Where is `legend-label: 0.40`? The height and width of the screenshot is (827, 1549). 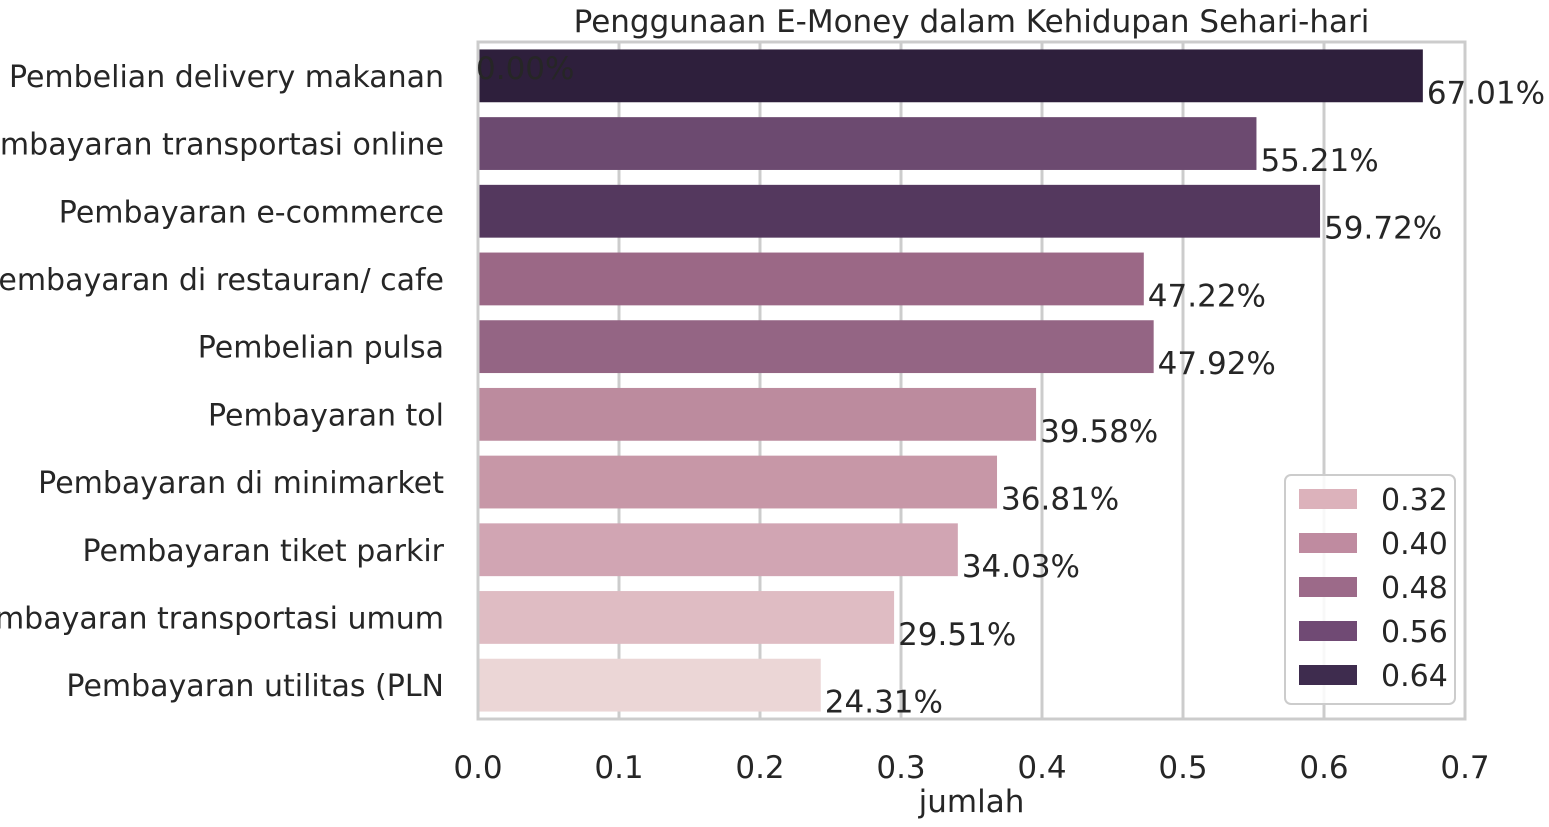
legend-label: 0.40 is located at coordinates (1414, 544).